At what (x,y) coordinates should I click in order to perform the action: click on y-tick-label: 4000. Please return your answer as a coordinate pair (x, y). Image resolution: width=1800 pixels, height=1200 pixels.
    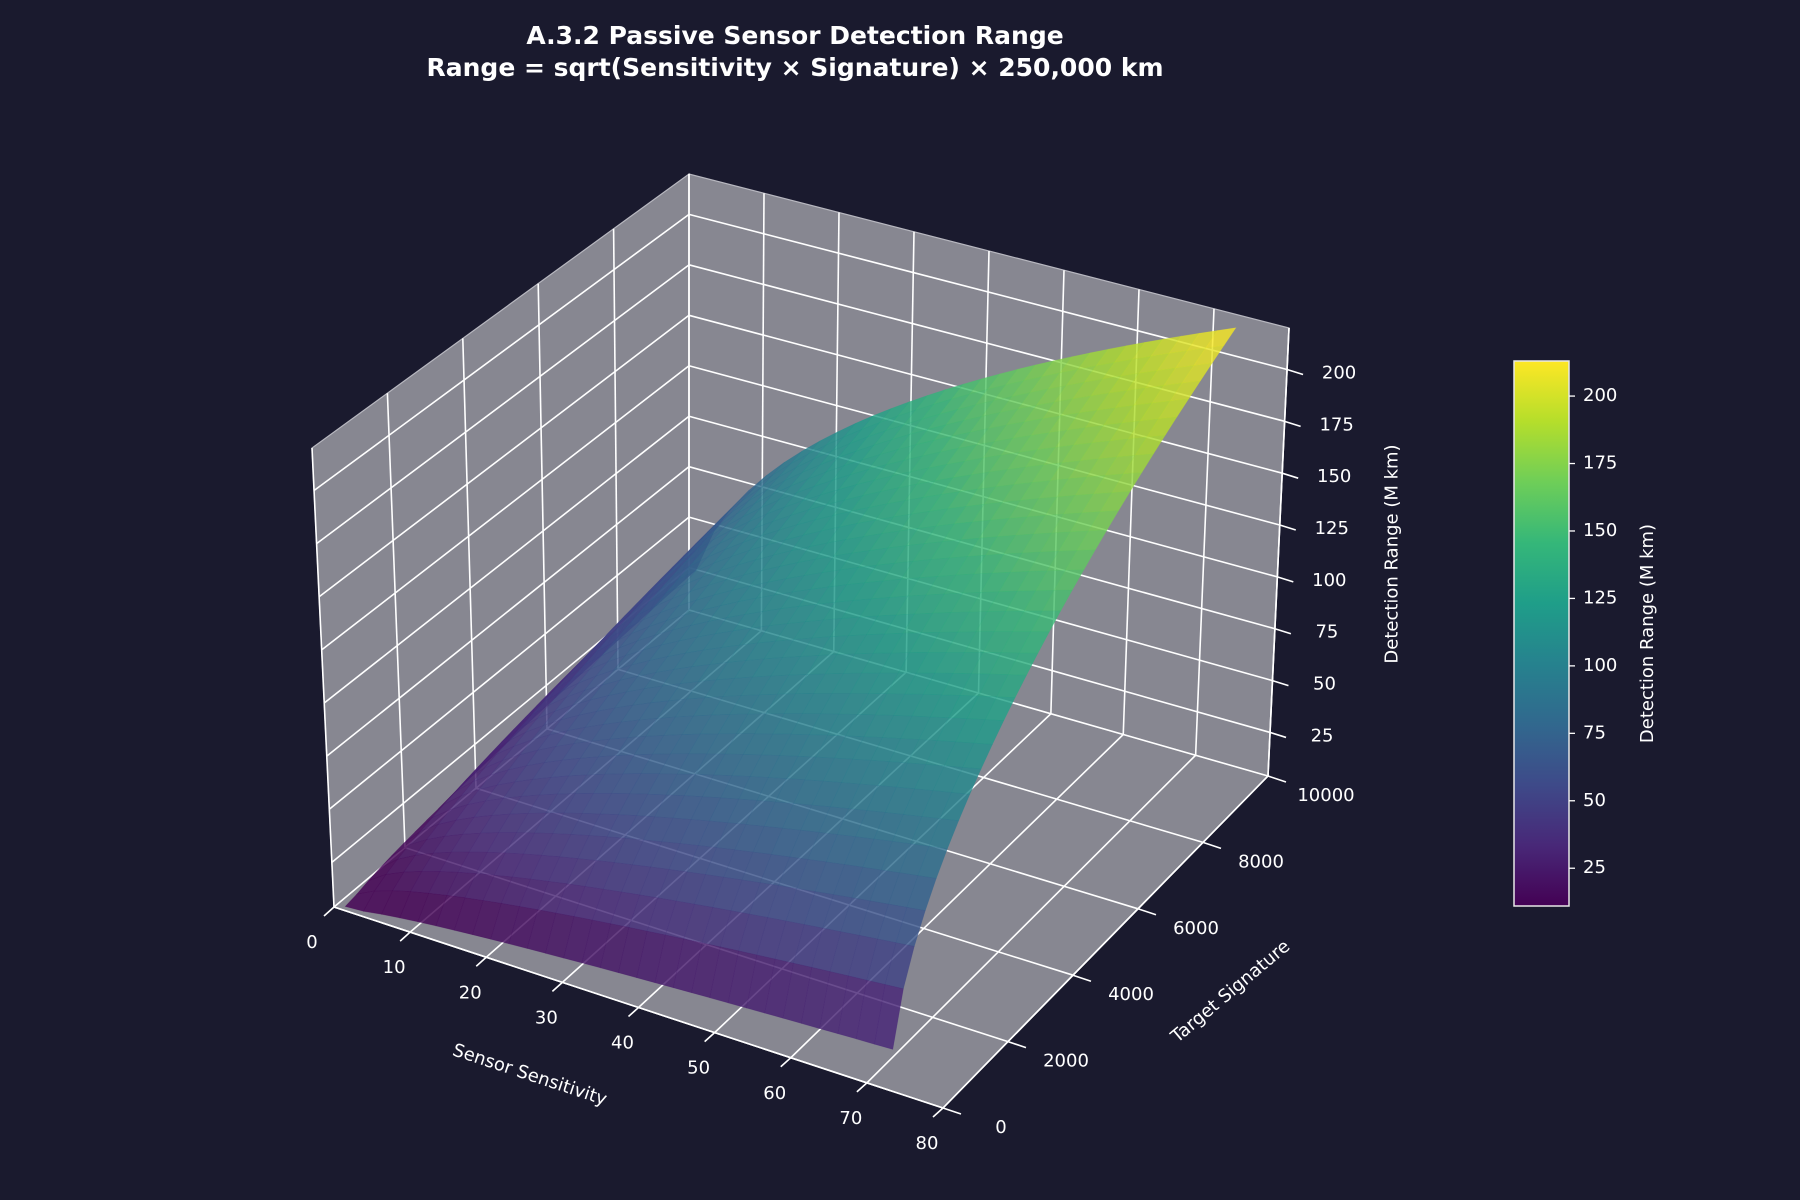
    Looking at the image, I should click on (1131, 994).